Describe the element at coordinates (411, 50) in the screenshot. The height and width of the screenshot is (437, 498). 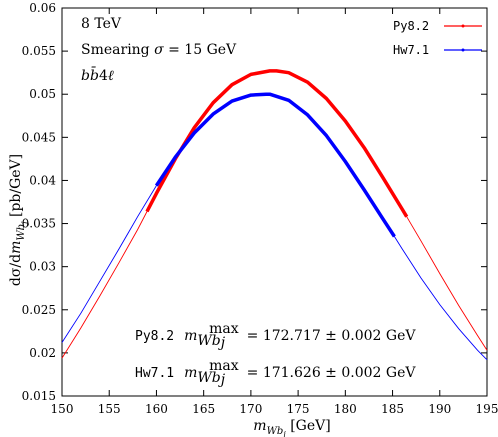
I see `legend-label-hw7: Hw7.1` at that location.